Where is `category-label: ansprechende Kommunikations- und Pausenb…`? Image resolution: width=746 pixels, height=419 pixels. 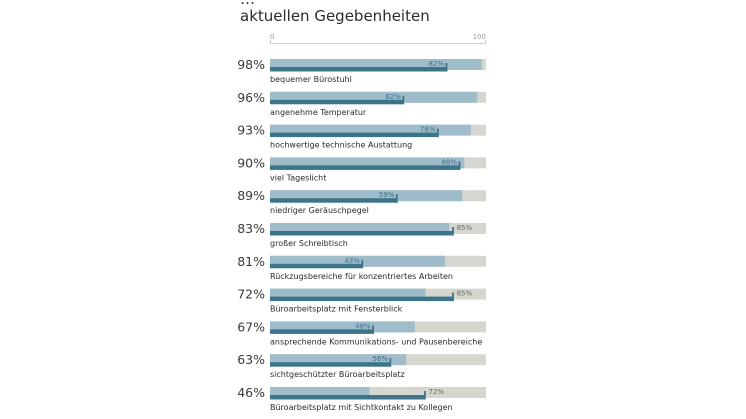
category-label: ansprechende Kommunikations- und Pausenb… is located at coordinates (376, 341).